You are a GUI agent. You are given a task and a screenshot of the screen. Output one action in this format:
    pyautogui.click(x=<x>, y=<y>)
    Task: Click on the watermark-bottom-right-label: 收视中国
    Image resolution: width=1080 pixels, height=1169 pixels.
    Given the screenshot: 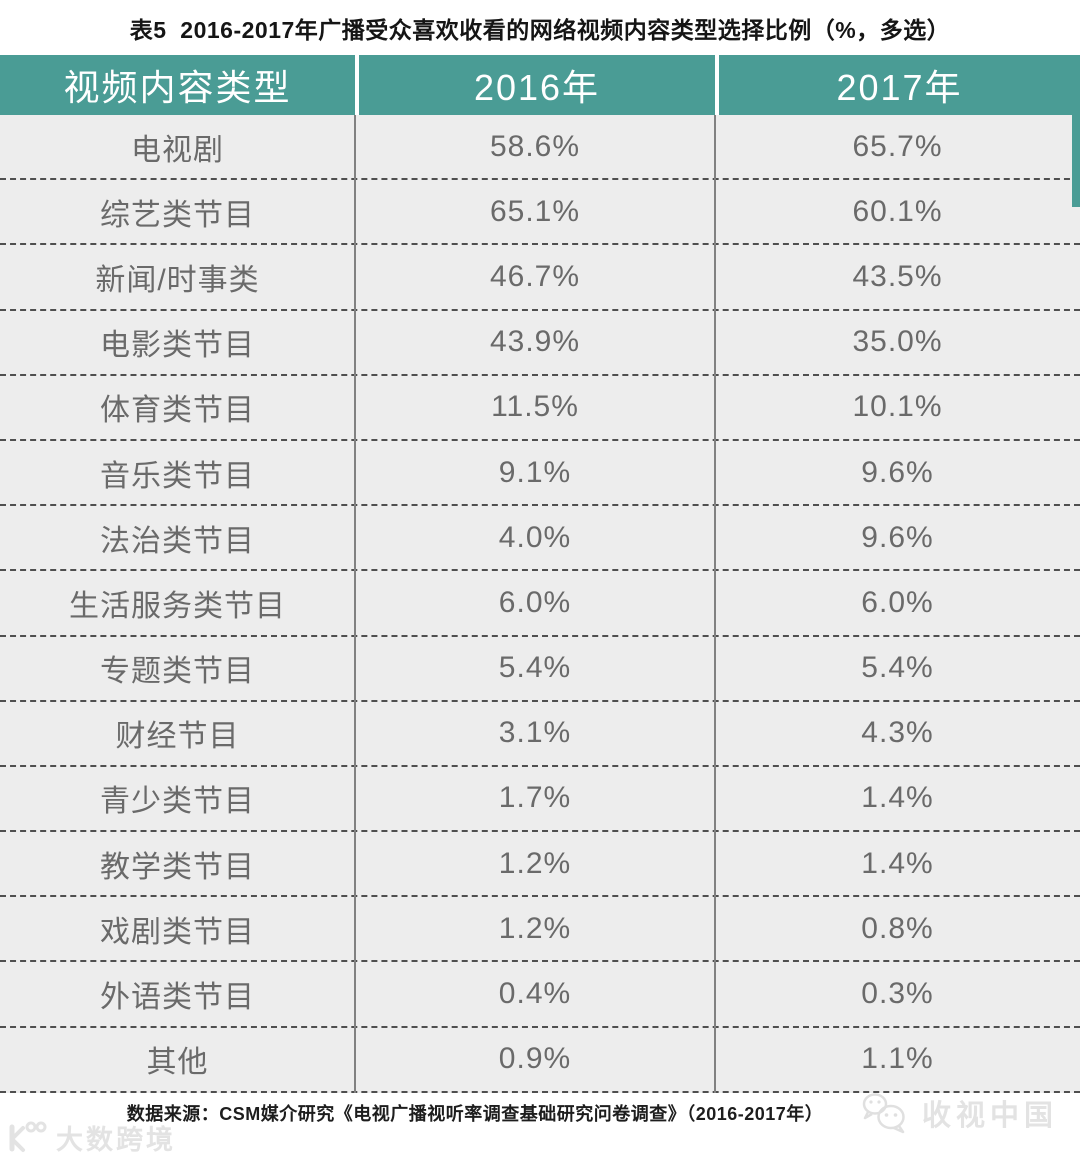 What is the action you would take?
    pyautogui.click(x=989, y=1116)
    